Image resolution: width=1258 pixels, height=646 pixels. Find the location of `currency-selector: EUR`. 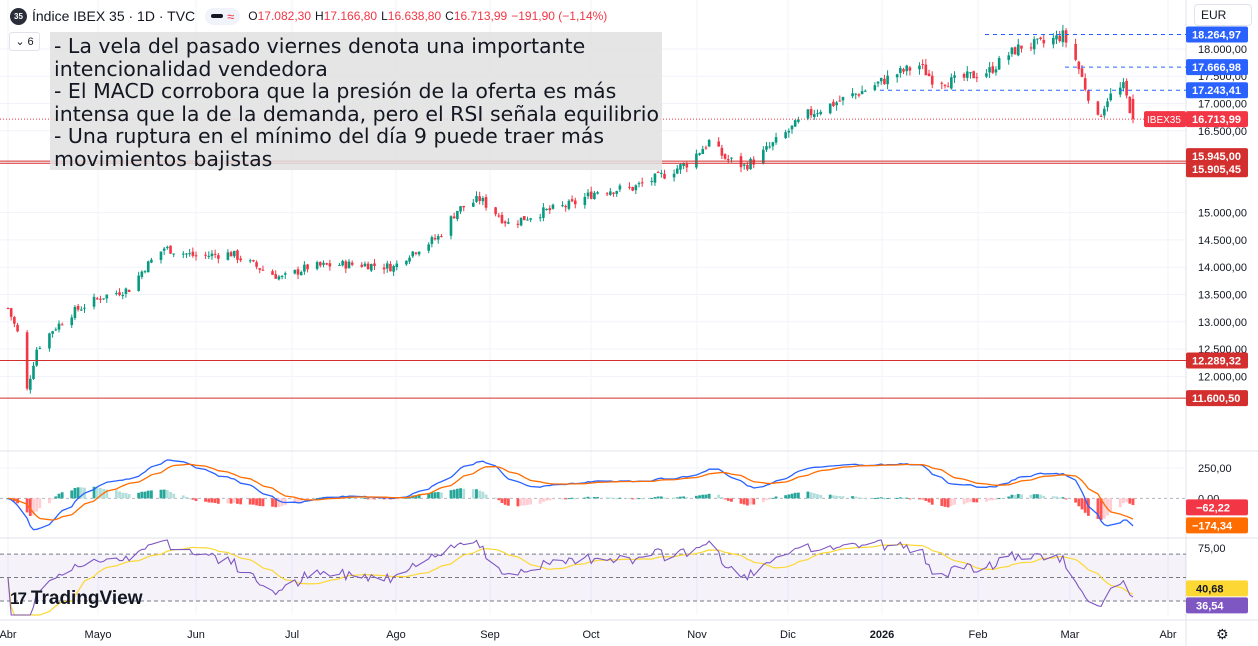

currency-selector: EUR is located at coordinates (1223, 15).